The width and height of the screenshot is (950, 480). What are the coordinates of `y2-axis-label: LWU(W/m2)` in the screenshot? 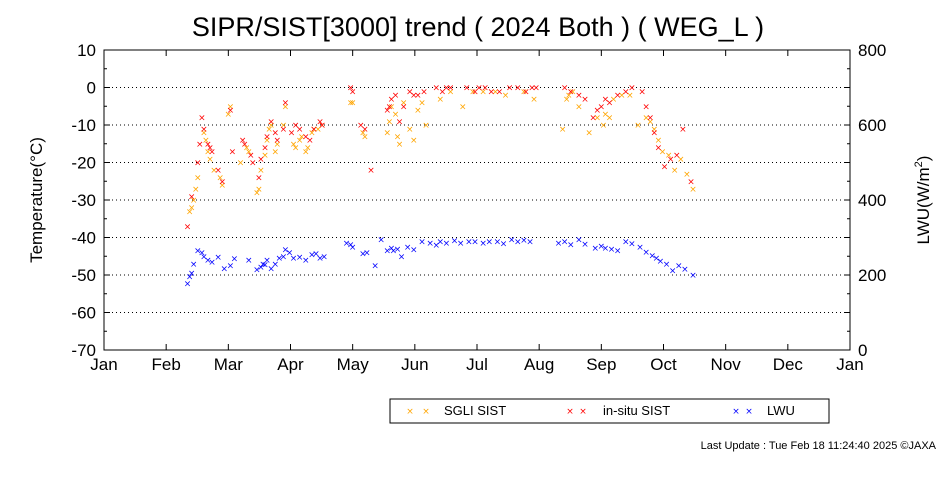 It's located at (923, 200).